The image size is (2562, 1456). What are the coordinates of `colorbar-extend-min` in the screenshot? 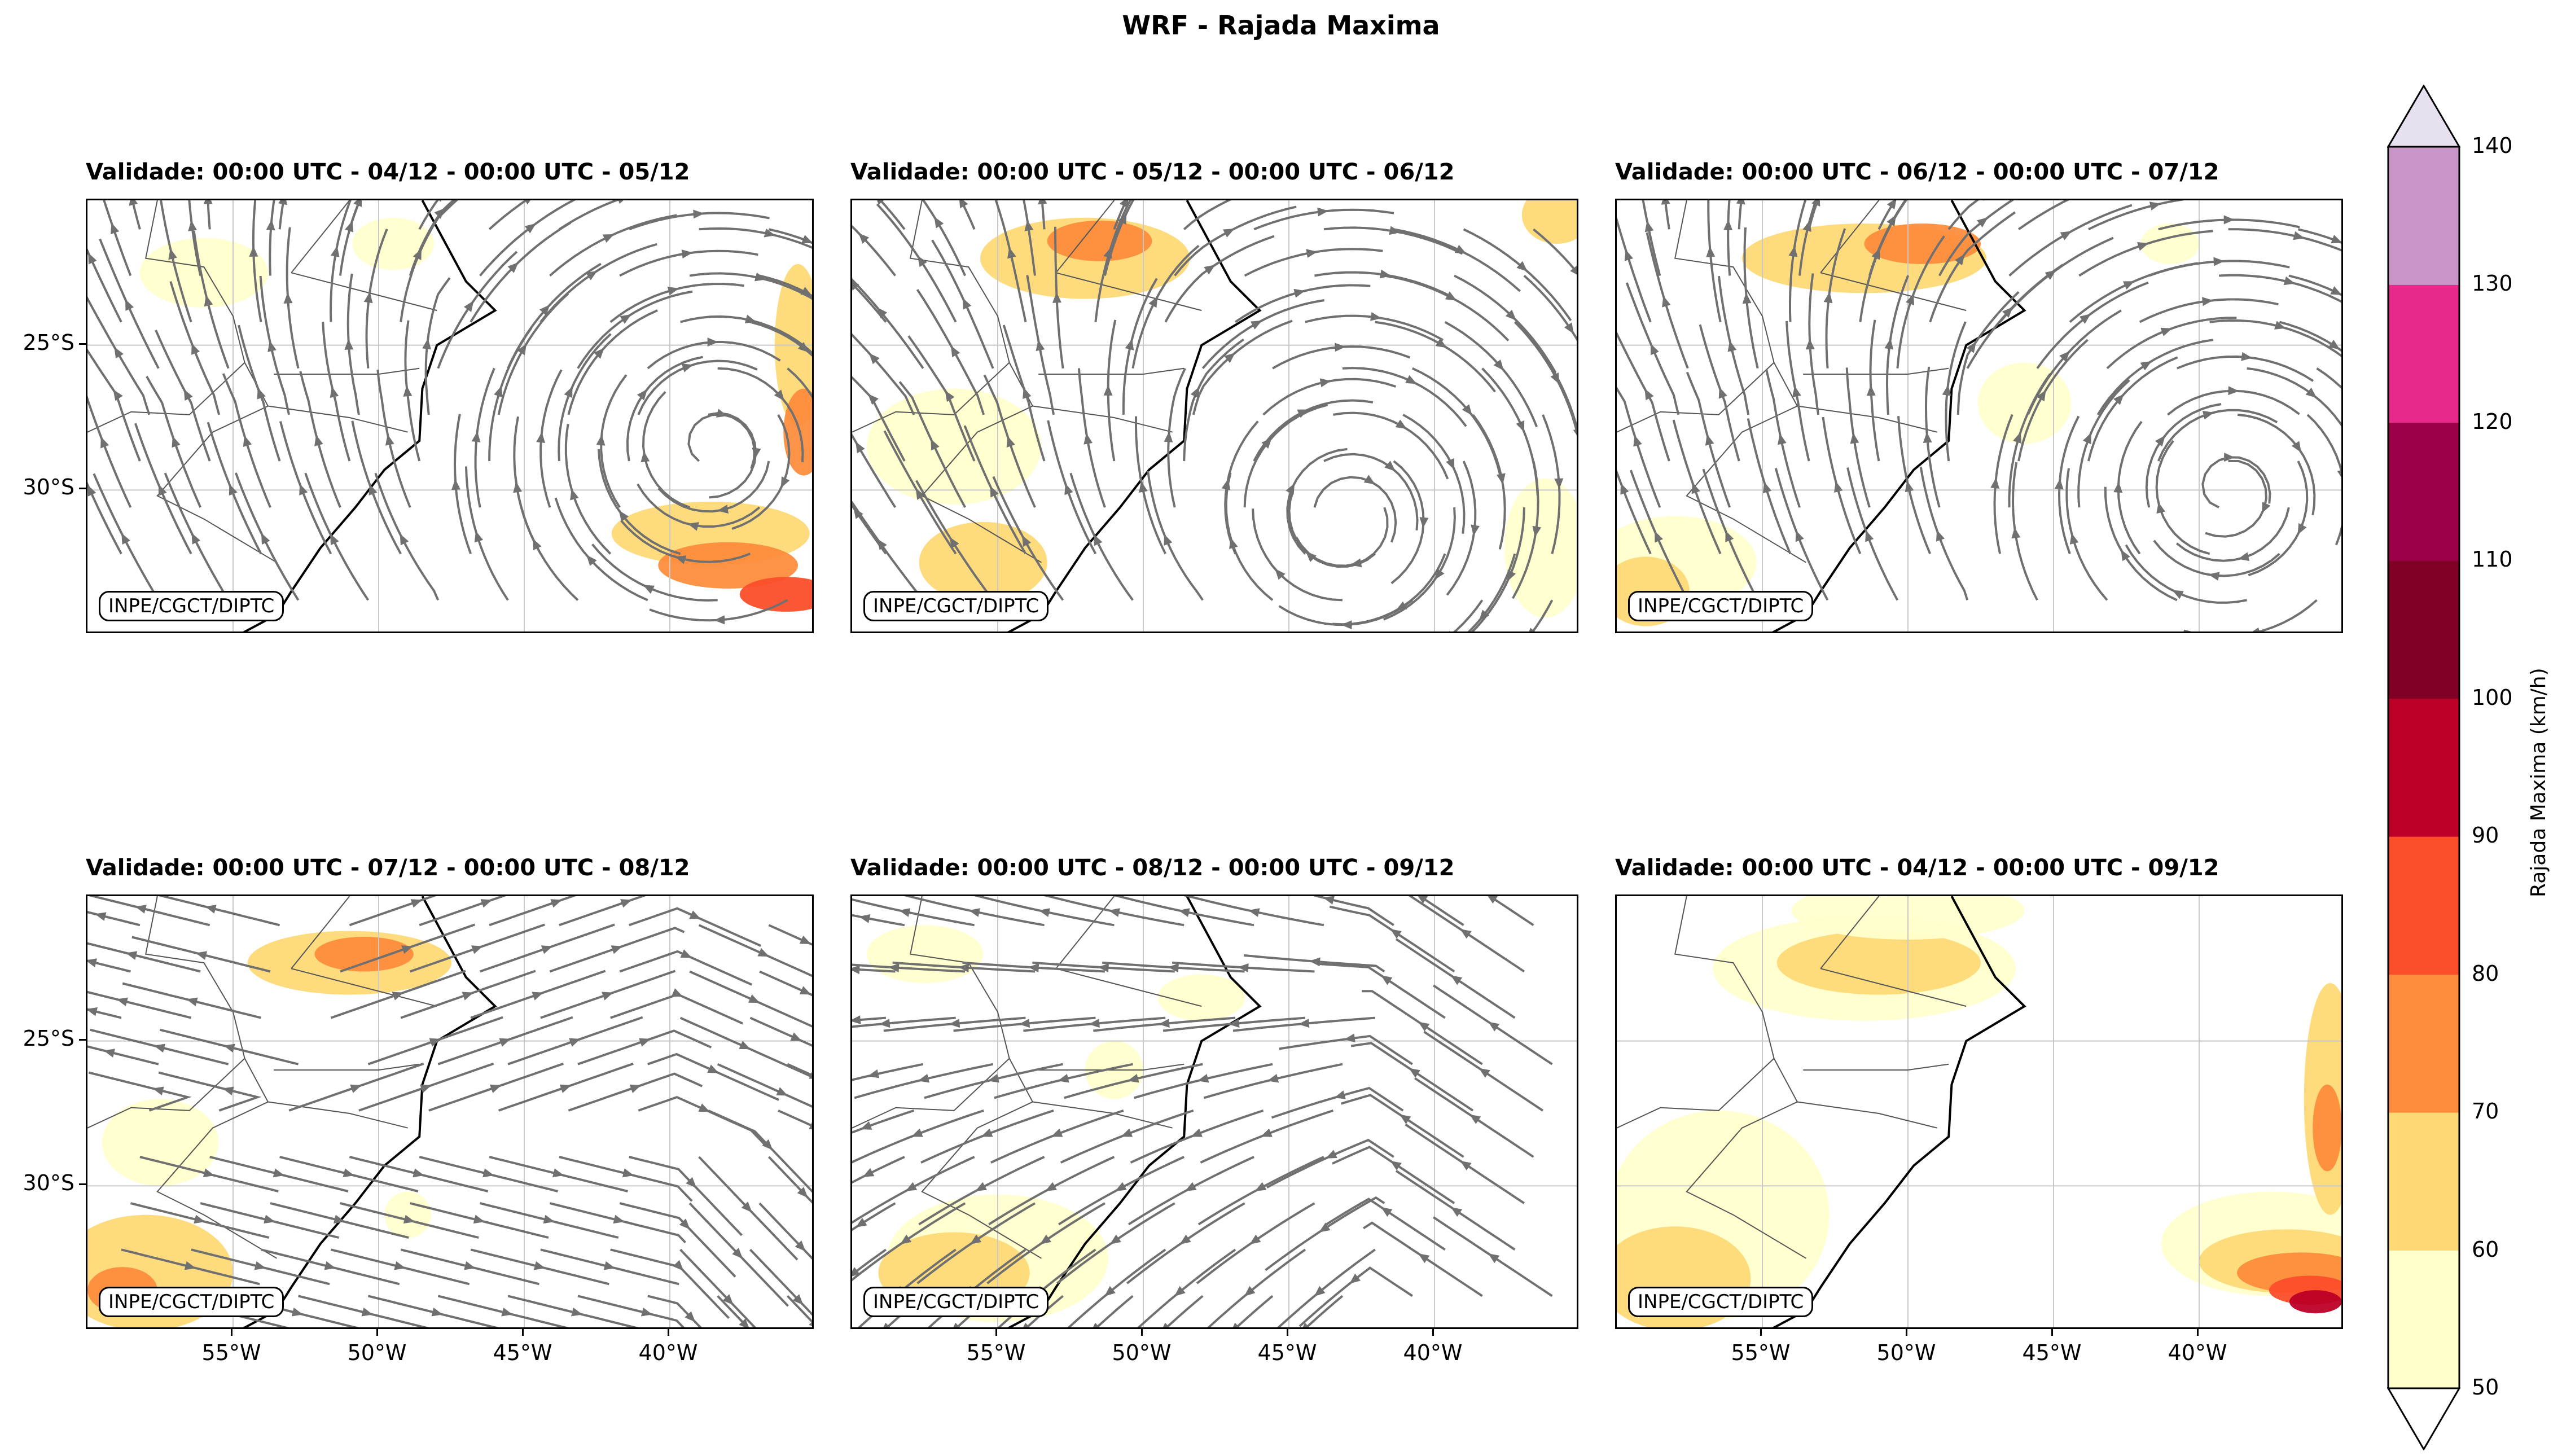 It's located at (2423, 1418).